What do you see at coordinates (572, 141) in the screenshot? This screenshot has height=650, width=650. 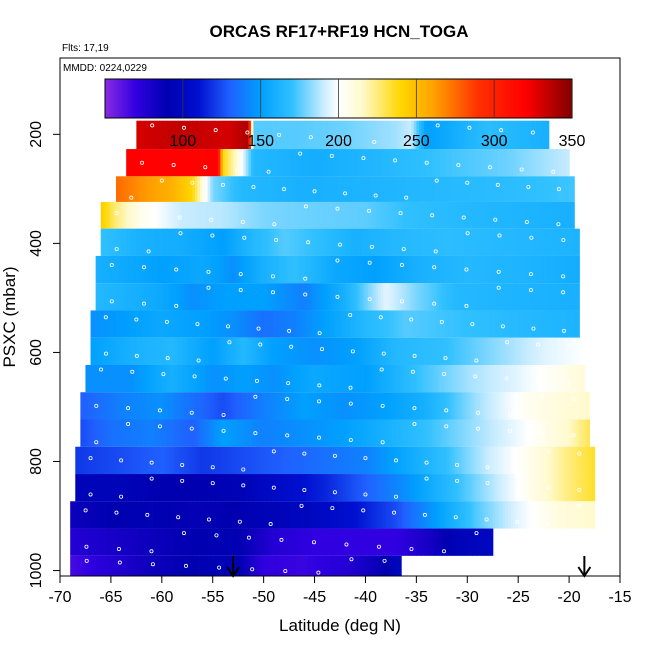 I see `colorbar-tick-label: 350` at bounding box center [572, 141].